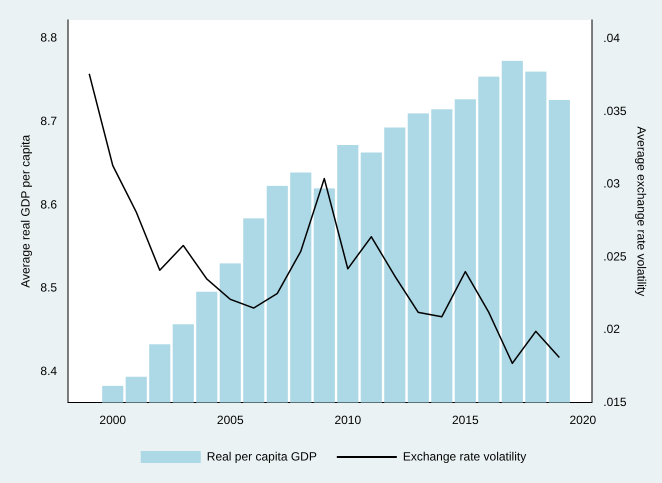 The width and height of the screenshot is (662, 483). What do you see at coordinates (464, 456) in the screenshot?
I see `legend-label: Exchange rate volatility` at bounding box center [464, 456].